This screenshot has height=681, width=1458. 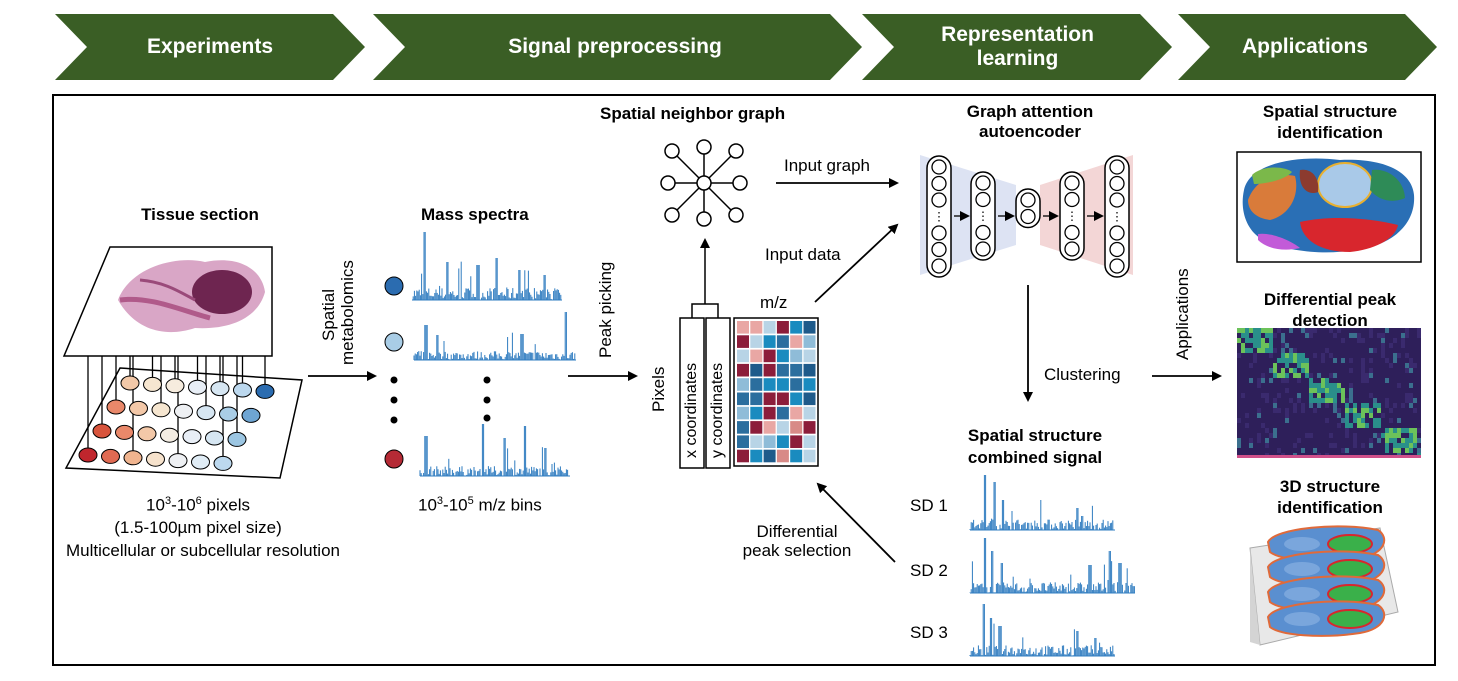 What do you see at coordinates (470, 501) in the screenshot?
I see `mz-bins-exp2: 5` at bounding box center [470, 501].